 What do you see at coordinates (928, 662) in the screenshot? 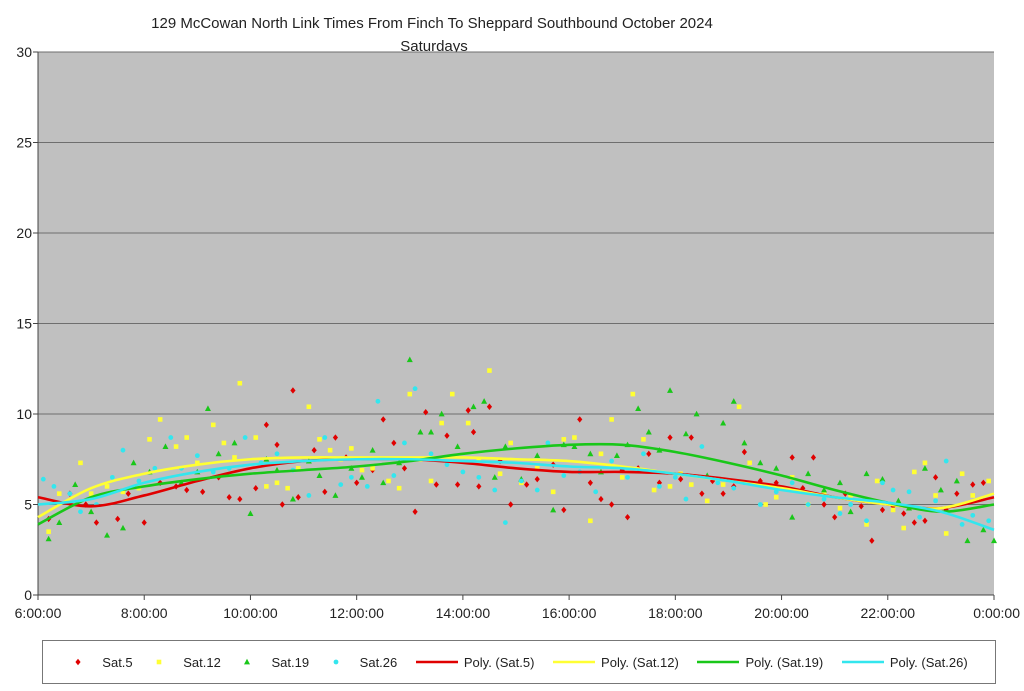
I see `legend-label: Poly. (Sat.26)` at bounding box center [928, 662].